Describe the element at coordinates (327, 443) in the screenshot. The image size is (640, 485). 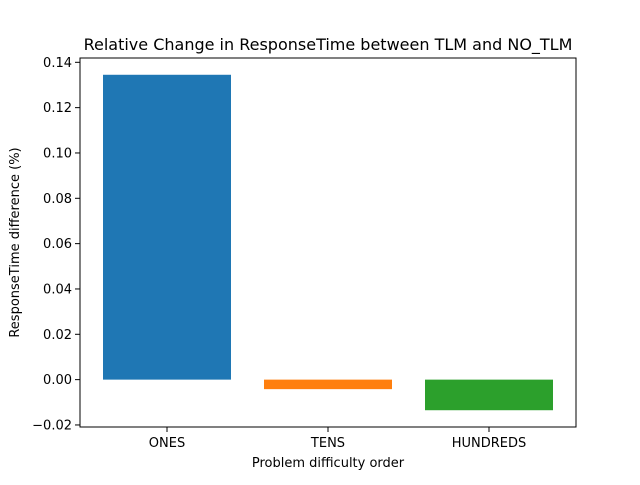
I see `x-tick-label: TENS` at that location.